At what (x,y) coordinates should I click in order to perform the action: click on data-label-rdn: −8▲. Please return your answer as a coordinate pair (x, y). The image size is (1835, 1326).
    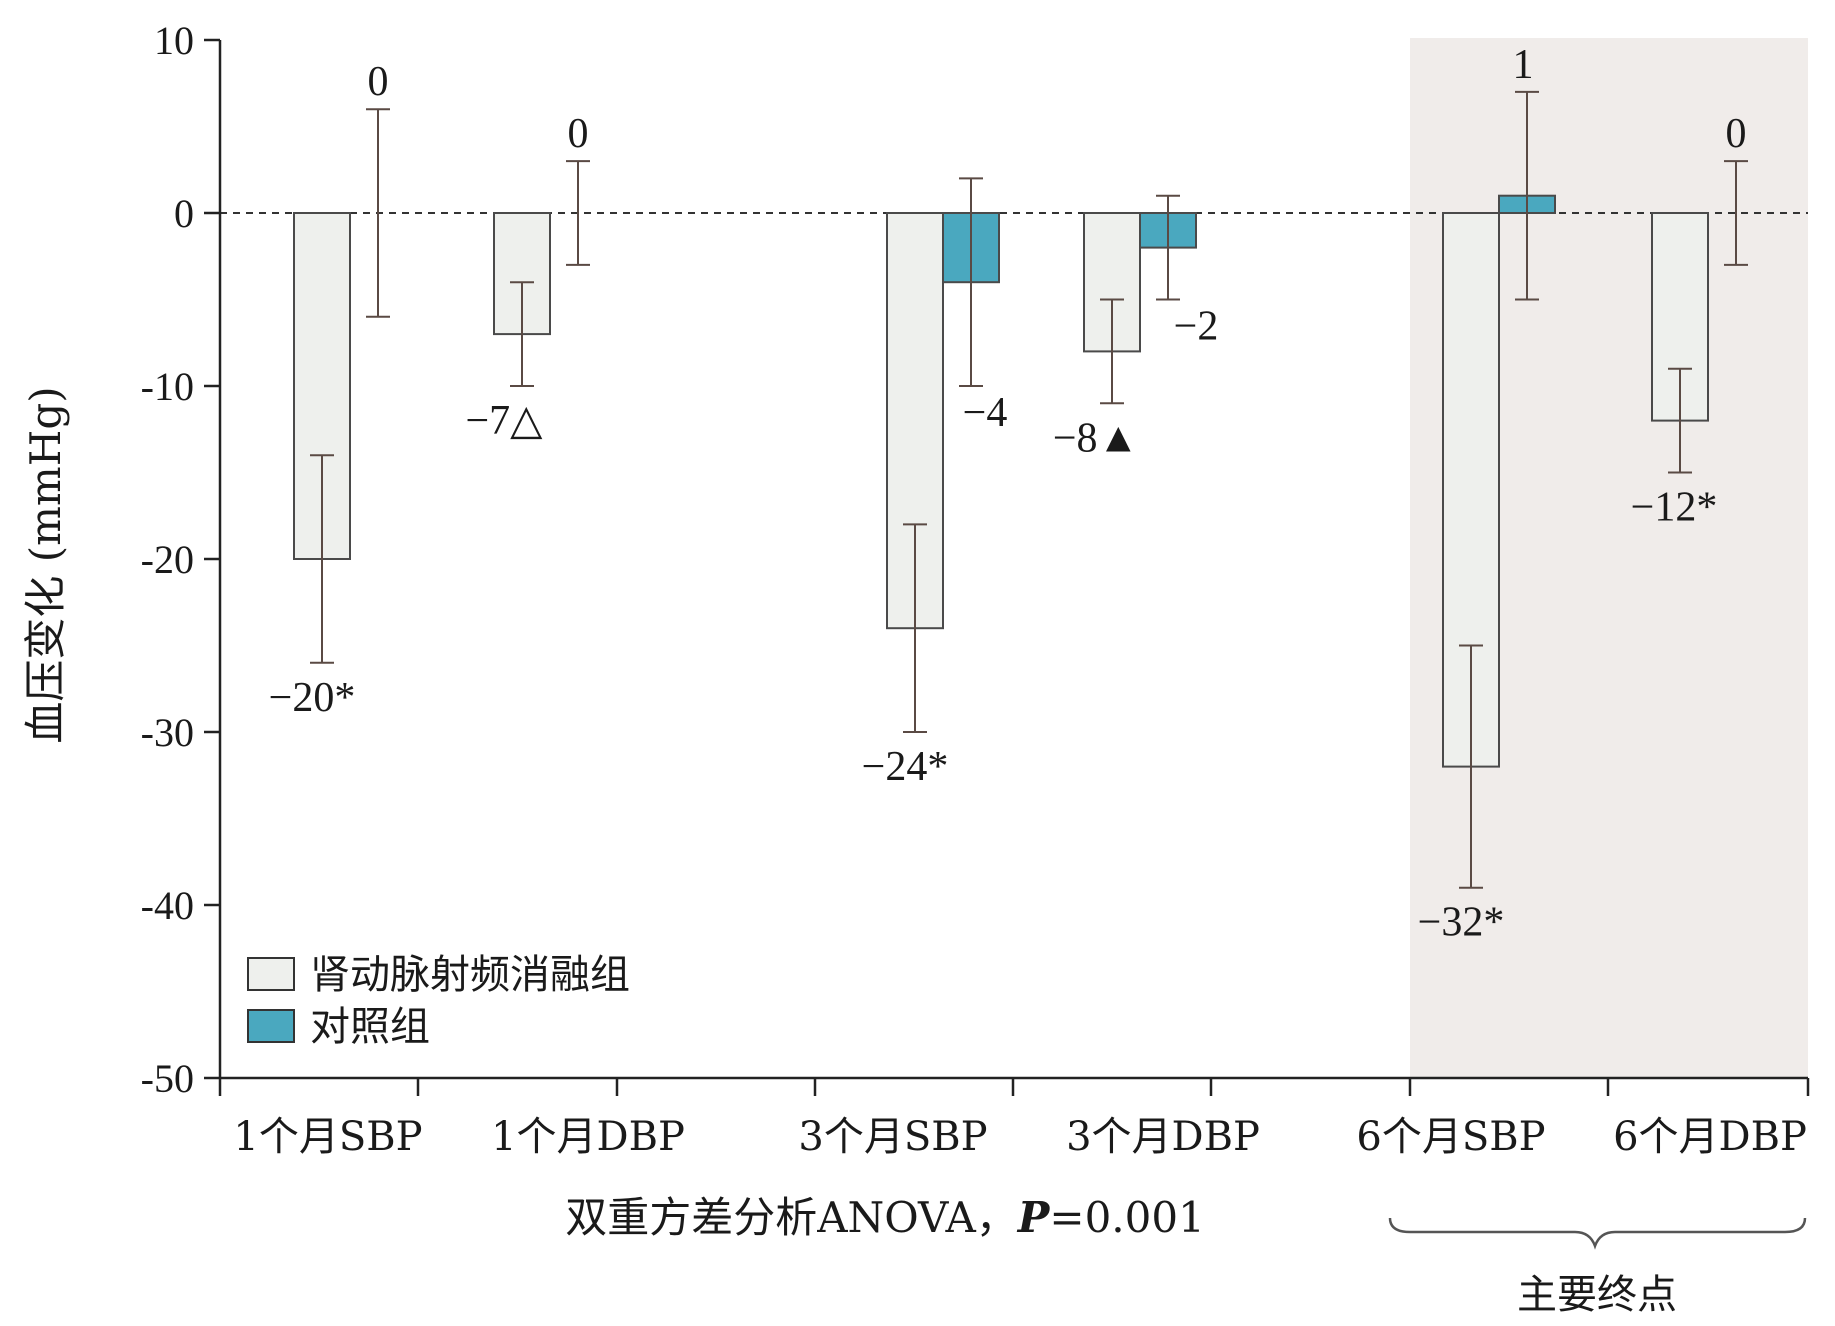
    Looking at the image, I should click on (1096, 438).